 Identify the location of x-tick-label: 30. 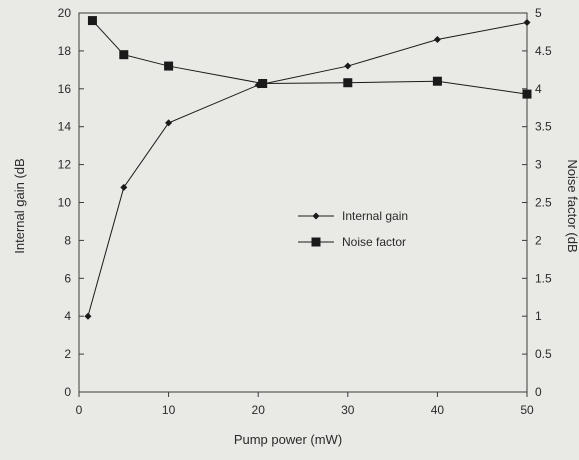
(348, 410).